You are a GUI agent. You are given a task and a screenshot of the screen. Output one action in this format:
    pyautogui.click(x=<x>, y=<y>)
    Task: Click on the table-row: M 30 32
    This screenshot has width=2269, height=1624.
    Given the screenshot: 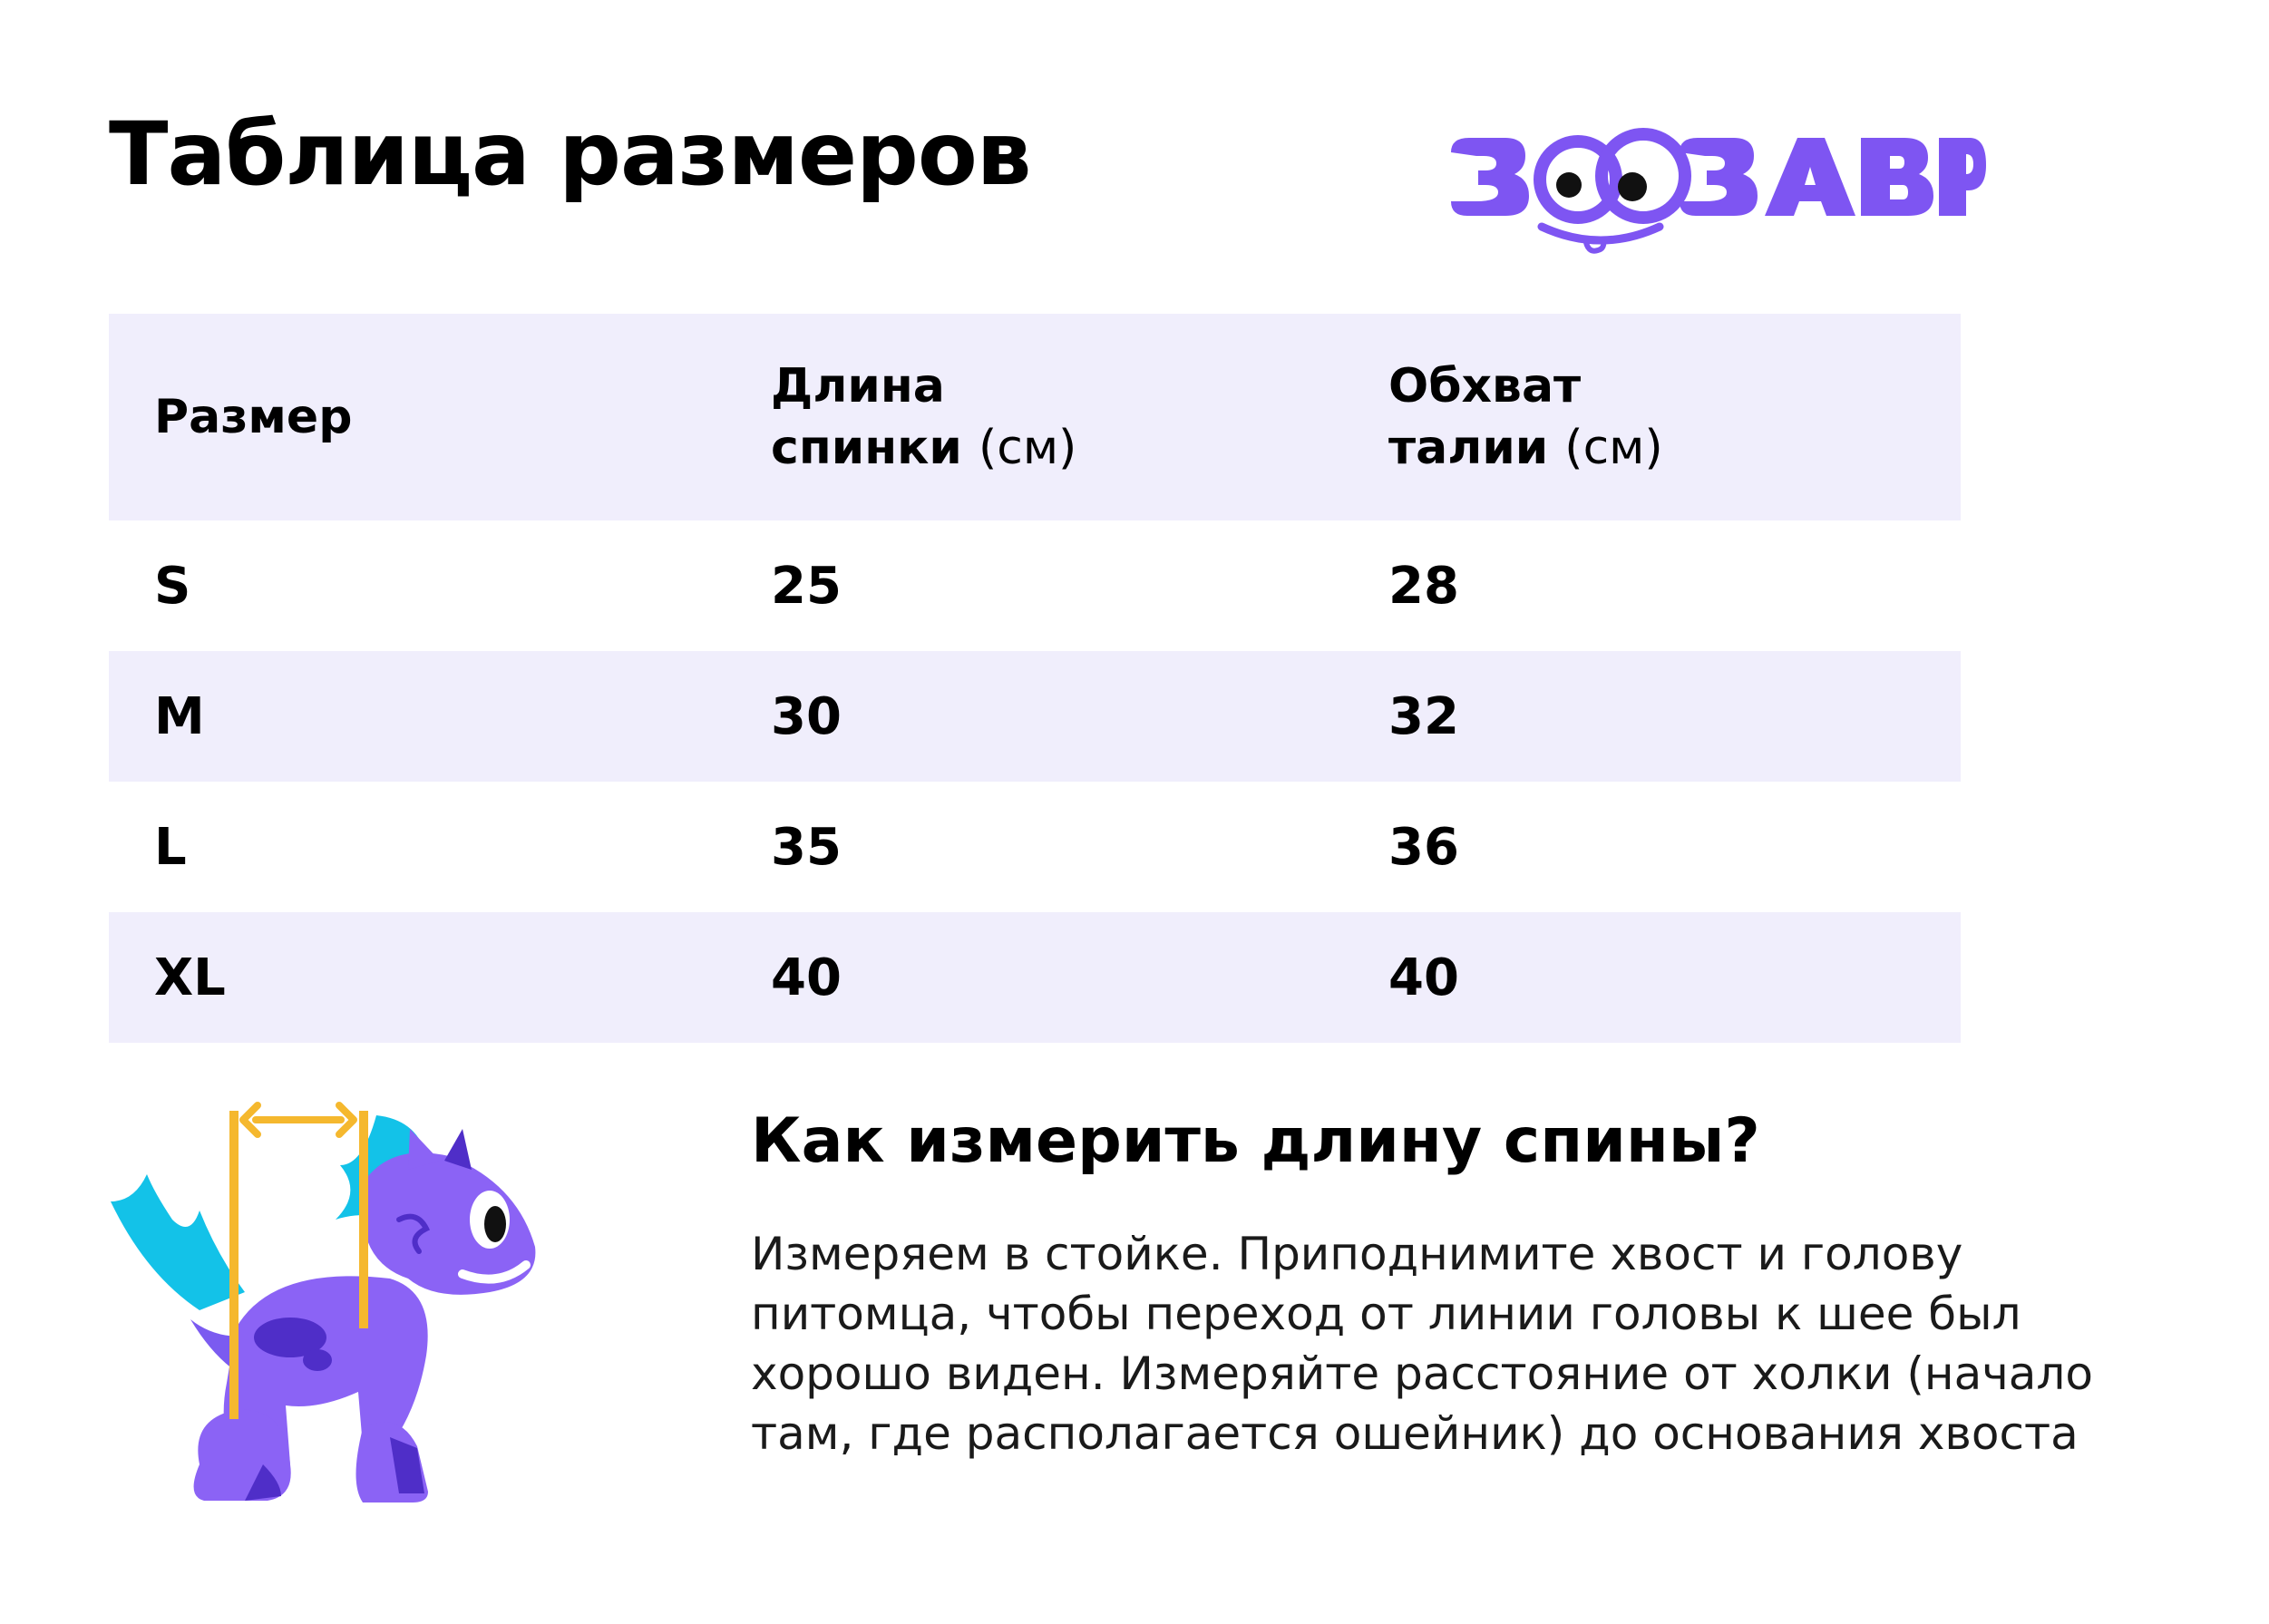 What is the action you would take?
    pyautogui.click(x=1035, y=716)
    